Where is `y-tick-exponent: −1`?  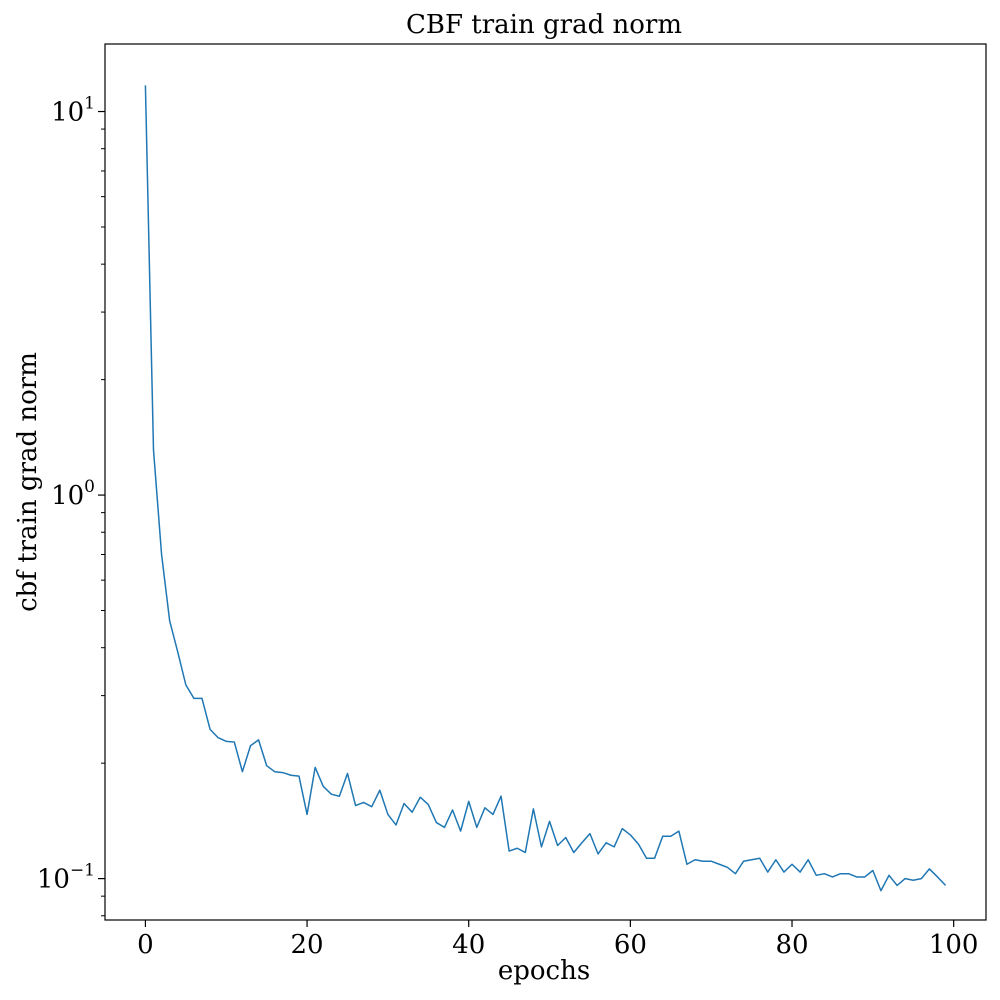
y-tick-exponent: −1 is located at coordinates (82, 871).